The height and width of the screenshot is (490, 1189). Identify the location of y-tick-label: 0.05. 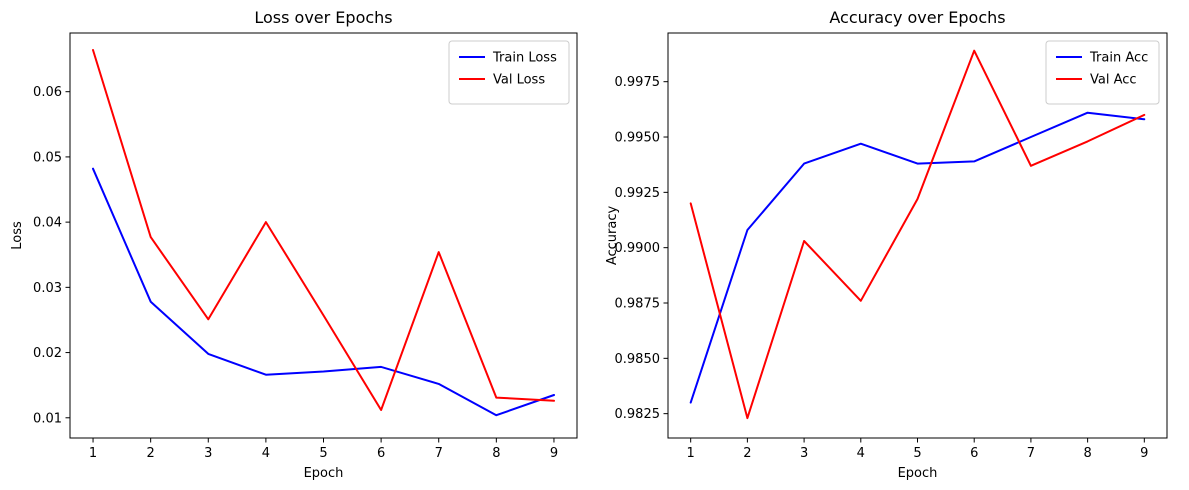
(47, 157).